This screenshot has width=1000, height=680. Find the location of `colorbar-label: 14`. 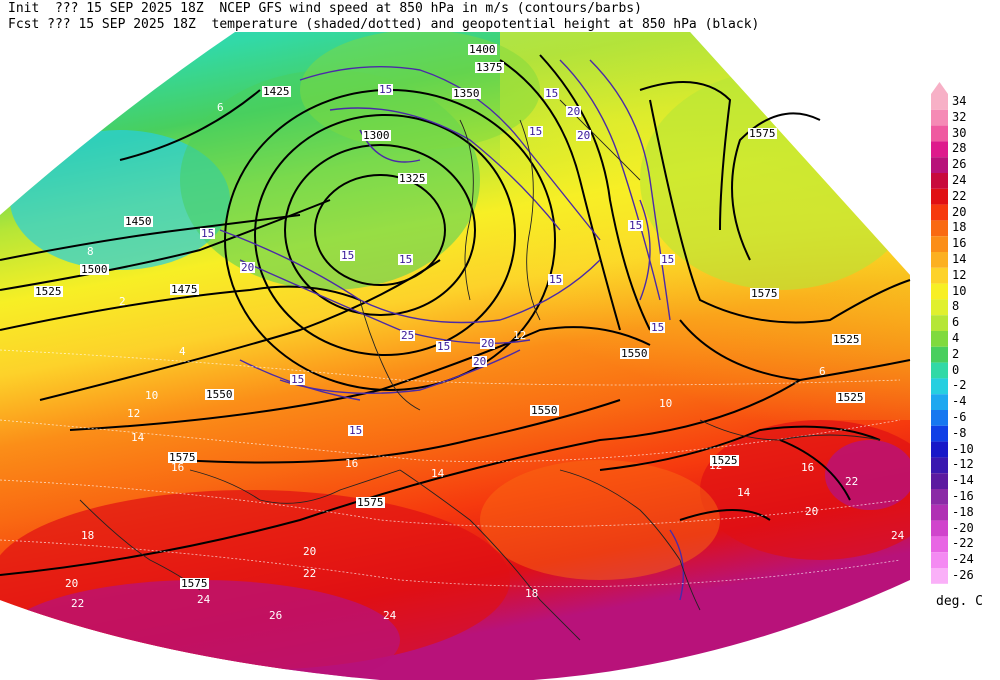

colorbar-label: 14 is located at coordinates (959, 259).